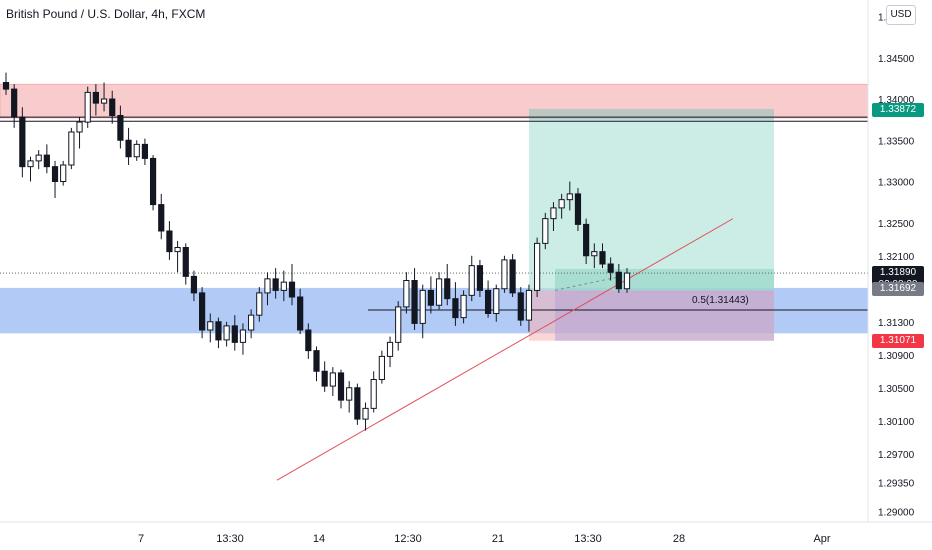 The height and width of the screenshot is (550, 932). Describe the element at coordinates (896, 100) in the screenshot. I see `y-tick-label: 1.34000` at that location.